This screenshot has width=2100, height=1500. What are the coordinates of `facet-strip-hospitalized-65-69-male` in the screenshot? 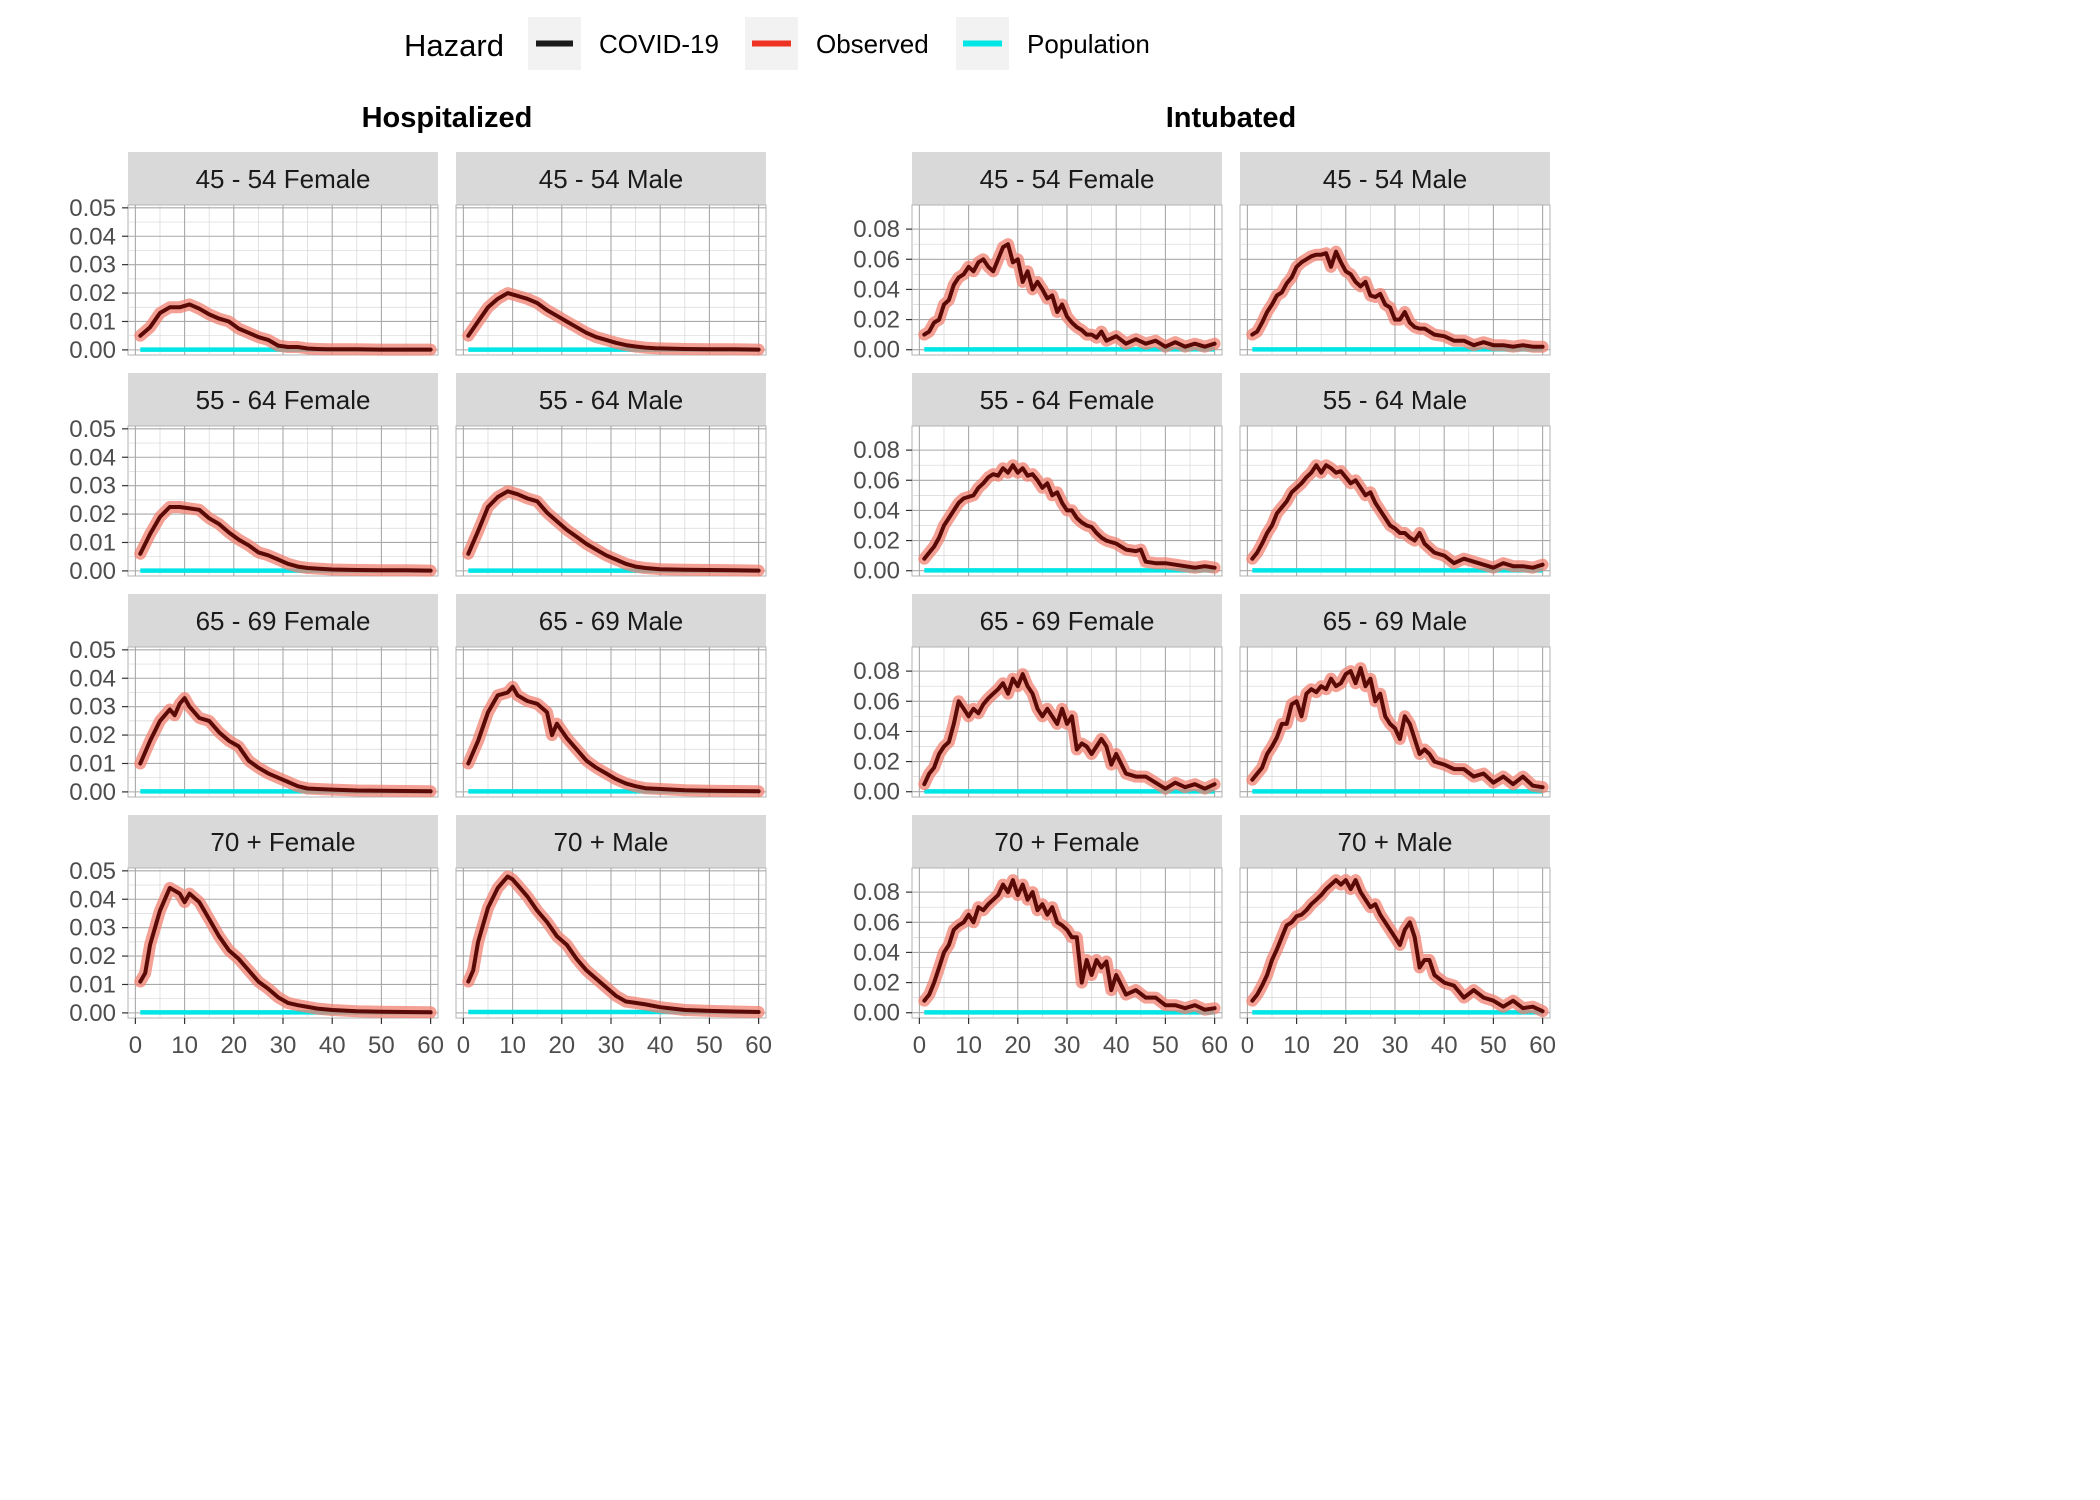 It's located at (611, 620).